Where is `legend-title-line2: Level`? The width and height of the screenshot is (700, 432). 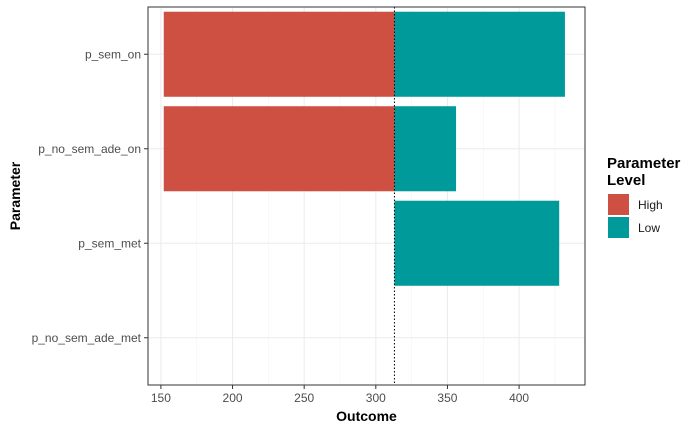 legend-title-line2: Level is located at coordinates (626, 180).